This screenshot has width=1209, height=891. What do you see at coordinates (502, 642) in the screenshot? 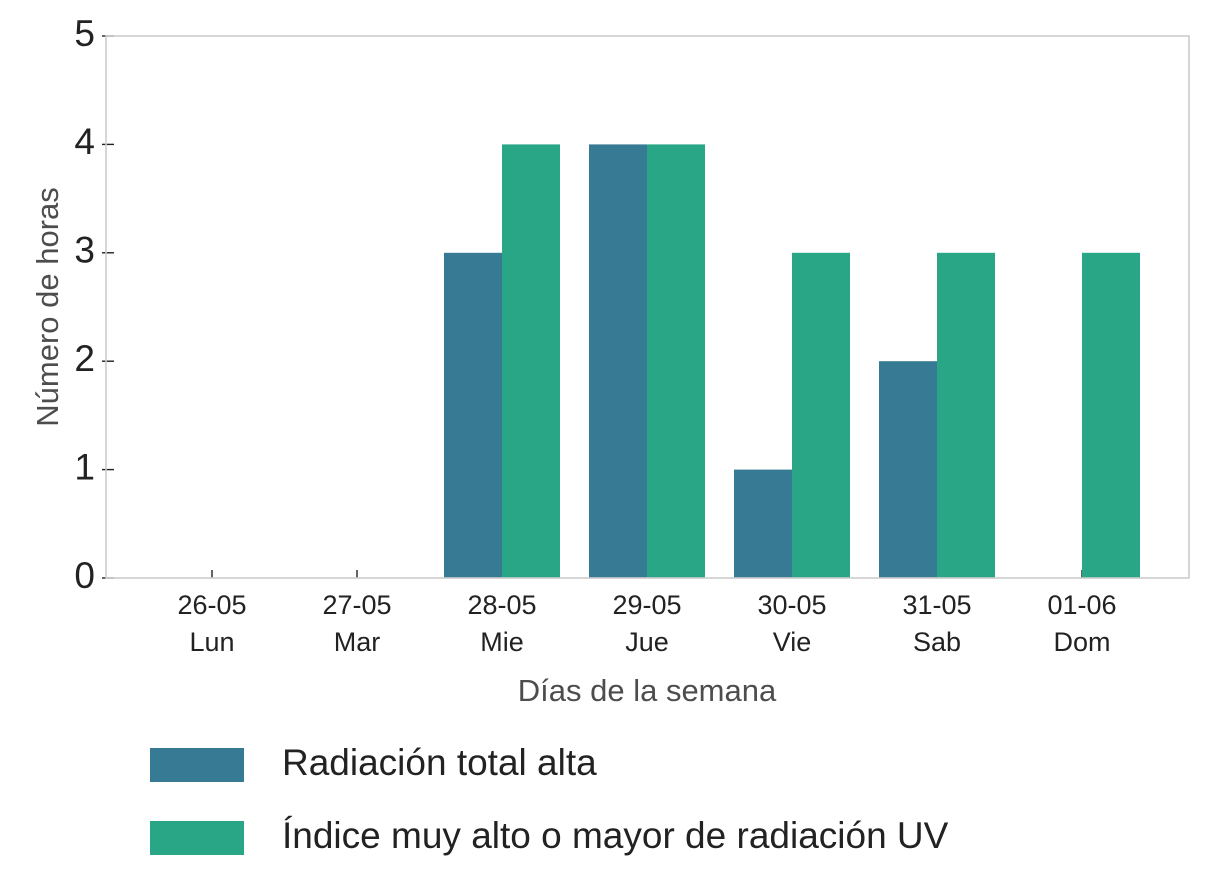
I see `x-tick-label-day: Mie` at bounding box center [502, 642].